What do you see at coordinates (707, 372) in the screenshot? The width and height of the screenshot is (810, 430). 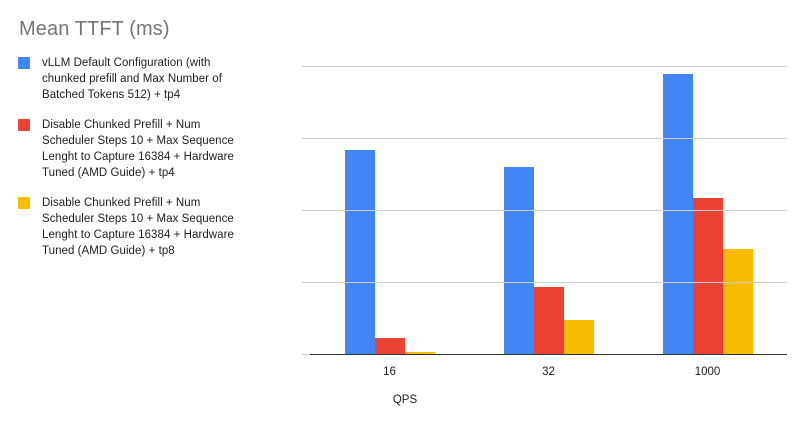 I see `x-tick-label: 1000` at bounding box center [707, 372].